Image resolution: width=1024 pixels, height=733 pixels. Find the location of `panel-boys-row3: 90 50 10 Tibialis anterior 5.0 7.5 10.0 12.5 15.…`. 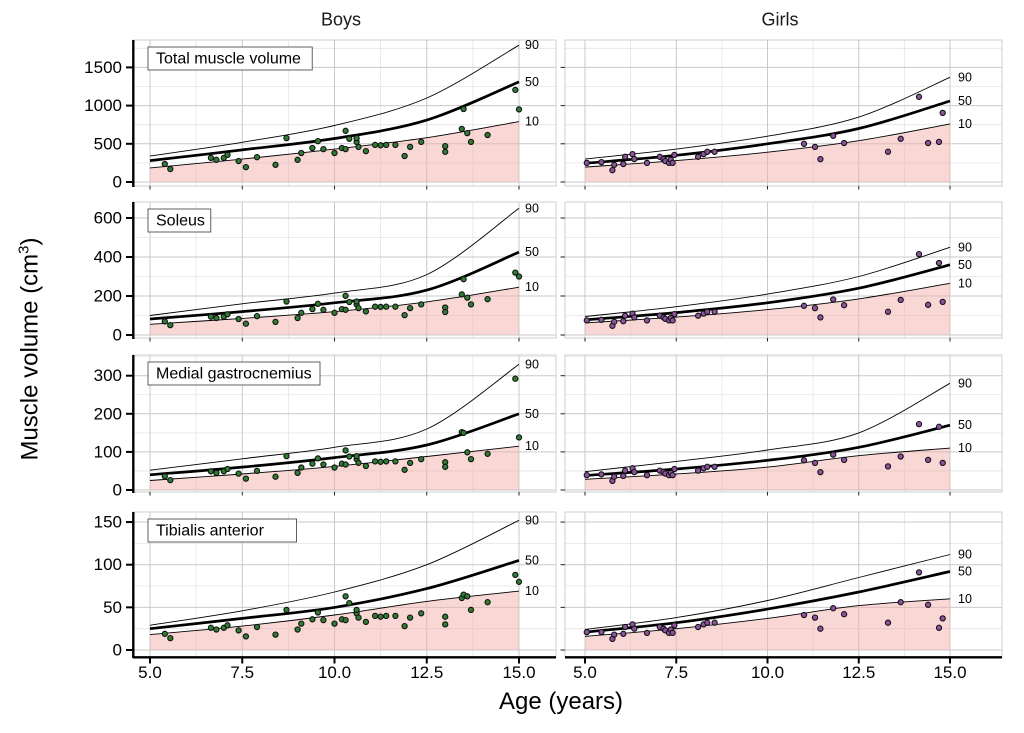

panel-boys-row3: 90 50 10 Tibialis anterior 5.0 7.5 10.0 12.5 15.… is located at coordinates (325, 596).